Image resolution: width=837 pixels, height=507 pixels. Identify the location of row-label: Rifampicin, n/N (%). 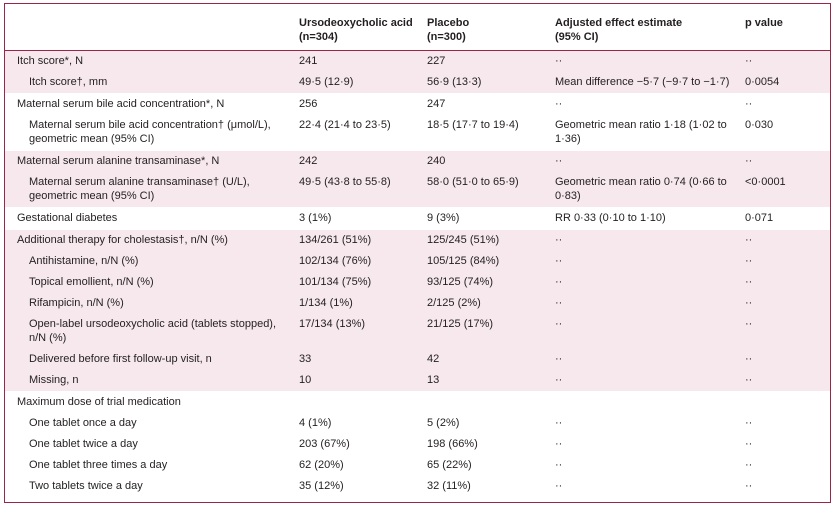
(150, 303).